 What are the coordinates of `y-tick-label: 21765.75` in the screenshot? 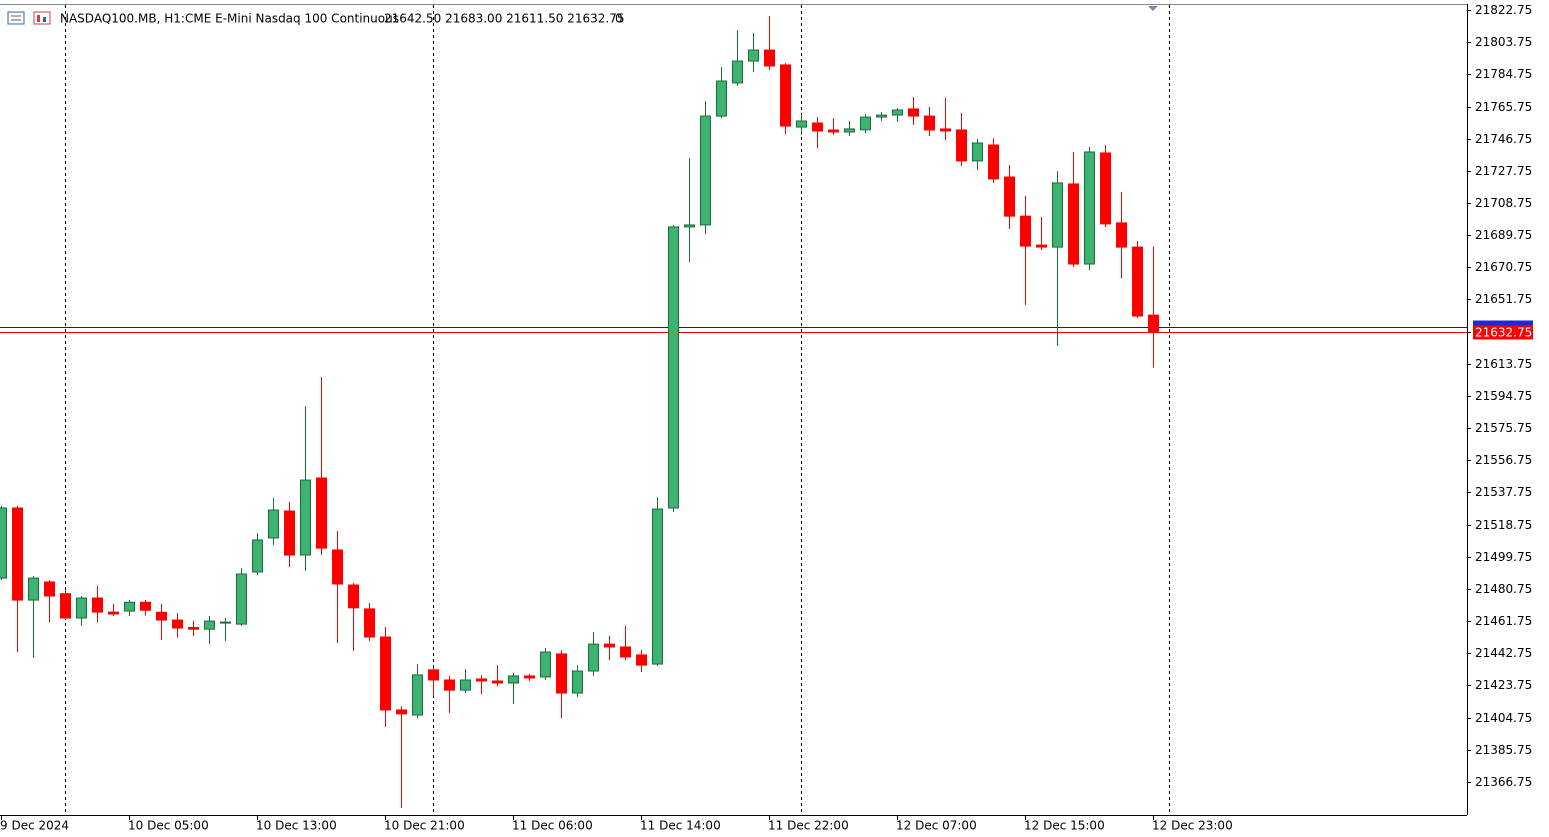 It's located at (1503, 107).